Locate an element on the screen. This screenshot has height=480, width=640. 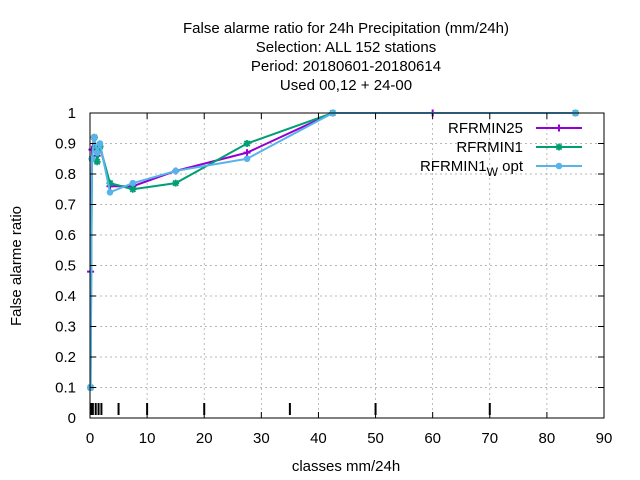
y-tick-label: 0 is located at coordinates (72, 418).